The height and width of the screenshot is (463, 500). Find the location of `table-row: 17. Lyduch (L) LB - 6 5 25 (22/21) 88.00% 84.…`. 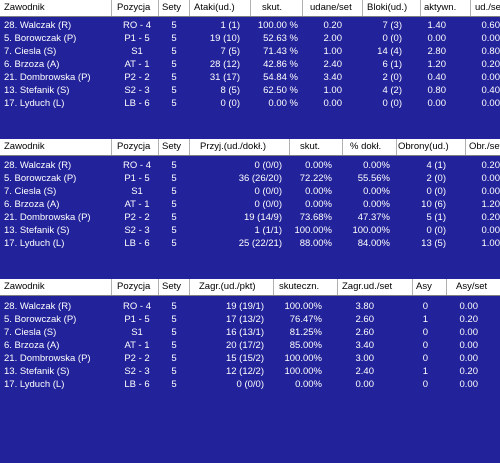

table-row: 17. Lyduch (L) LB - 6 5 25 (22/21) 88.00% 84.… is located at coordinates (250, 243).